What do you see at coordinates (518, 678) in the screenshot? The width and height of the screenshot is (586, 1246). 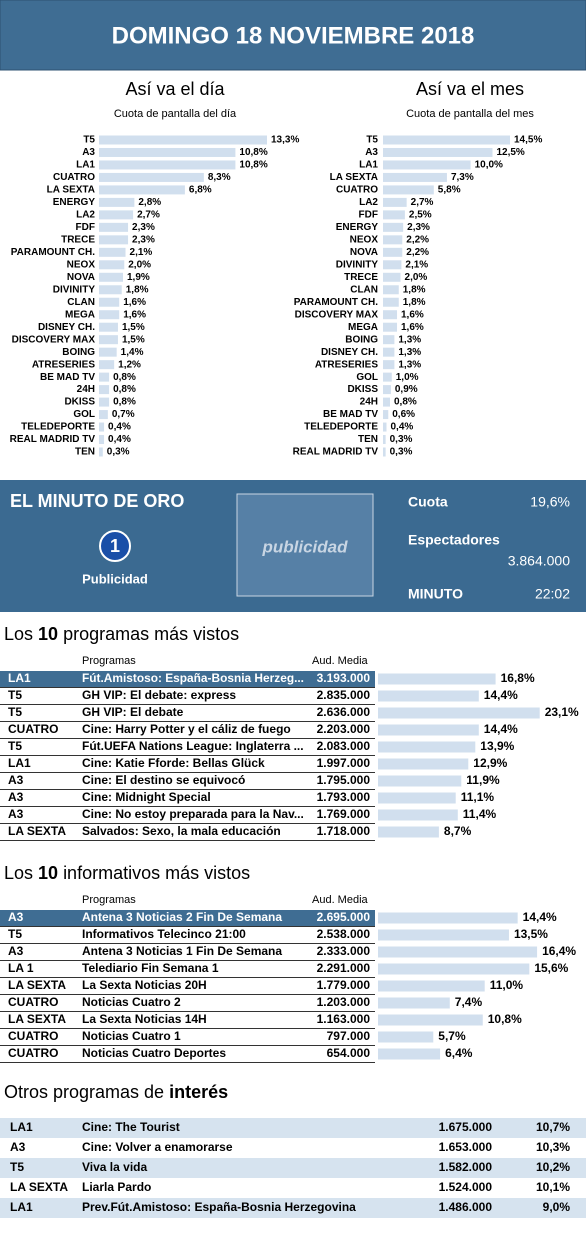 I see `share-label: 16,8%` at bounding box center [518, 678].